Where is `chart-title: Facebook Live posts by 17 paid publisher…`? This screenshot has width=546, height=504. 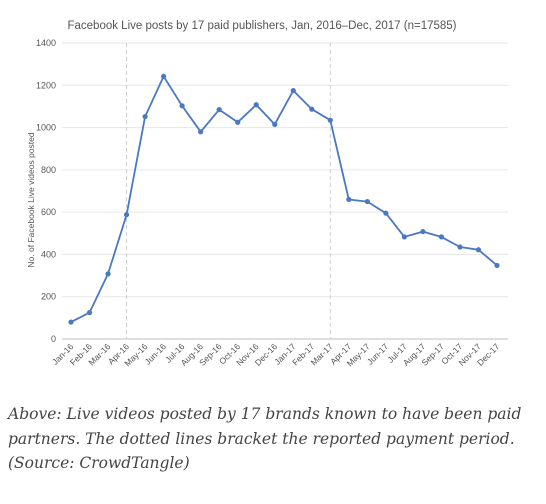
chart-title: Facebook Live posts by 17 paid publisher… is located at coordinates (261, 26).